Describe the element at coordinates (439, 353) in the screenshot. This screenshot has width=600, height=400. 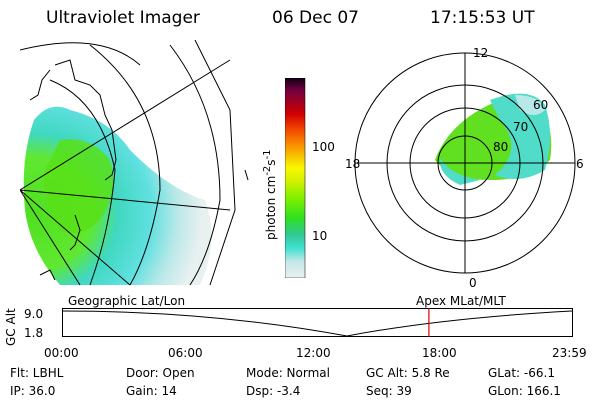
I see `xtick-18: 18:00` at that location.